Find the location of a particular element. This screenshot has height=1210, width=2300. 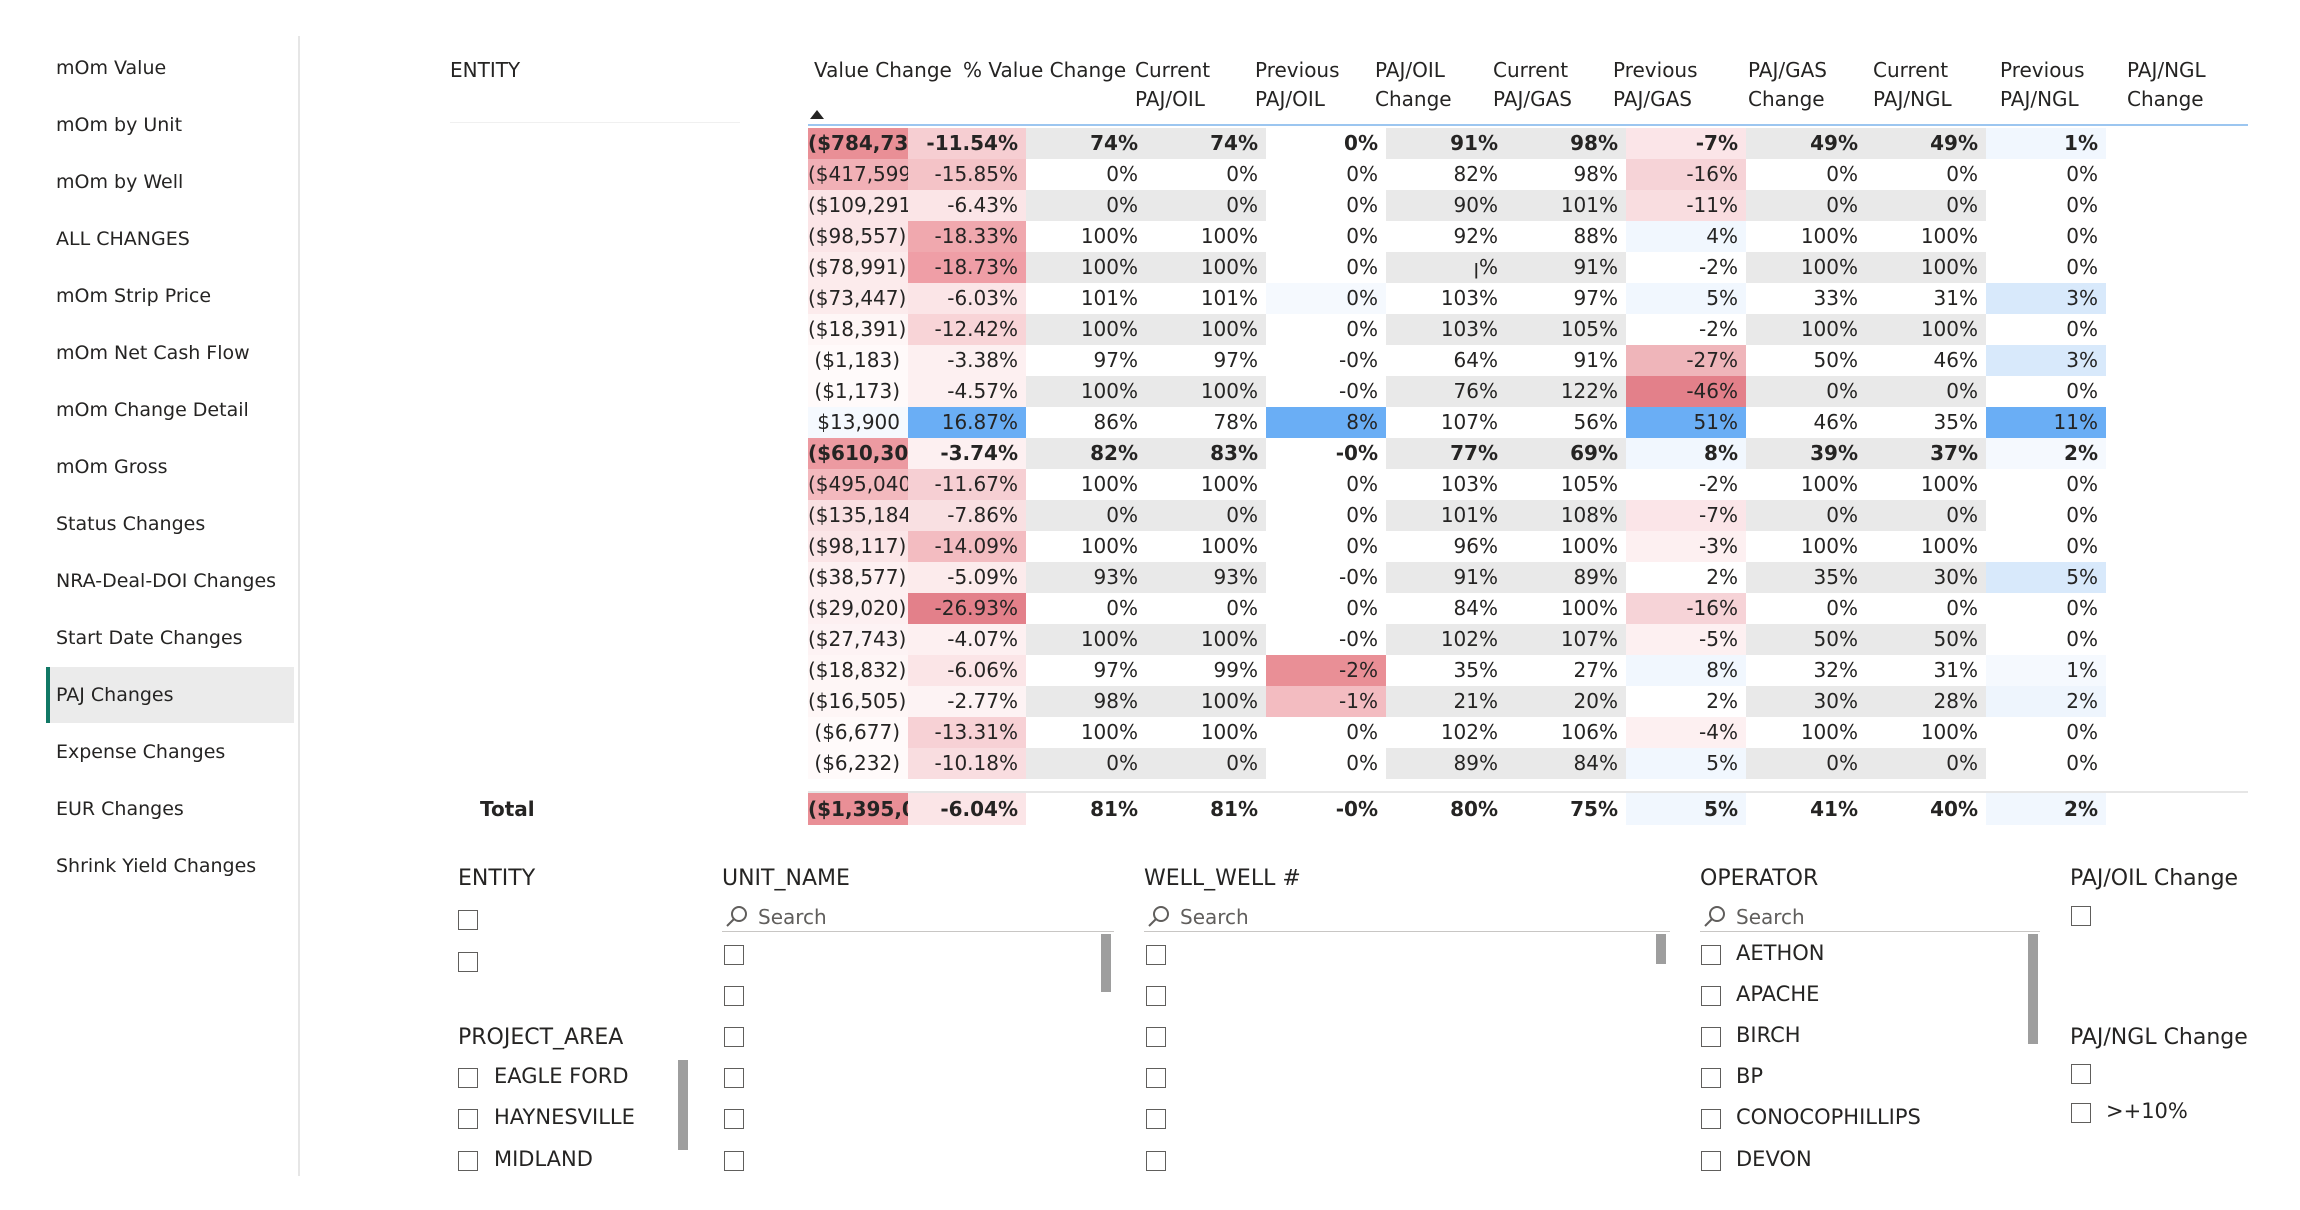

unit-name-scrollbar is located at coordinates (1106, 963).